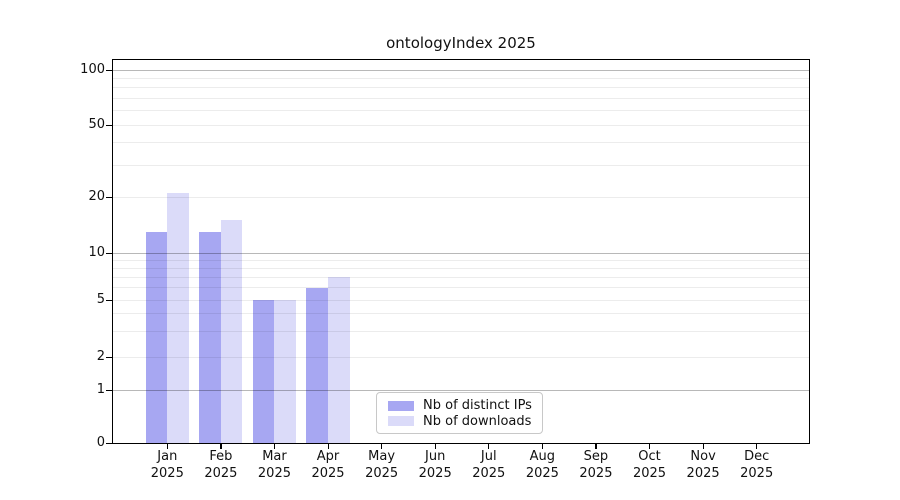 Image resolution: width=900 pixels, height=500 pixels. What do you see at coordinates (339, 360) in the screenshot?
I see `bar-downloads-apr` at bounding box center [339, 360].